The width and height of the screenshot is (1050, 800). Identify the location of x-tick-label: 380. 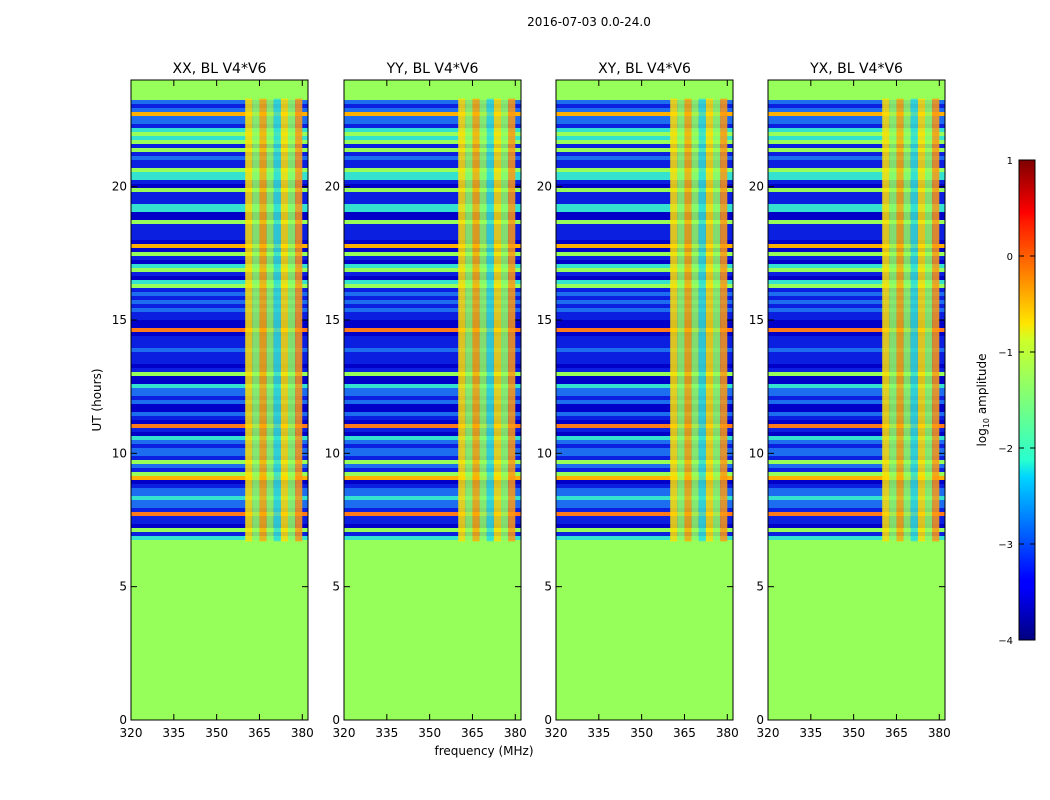
(939, 733).